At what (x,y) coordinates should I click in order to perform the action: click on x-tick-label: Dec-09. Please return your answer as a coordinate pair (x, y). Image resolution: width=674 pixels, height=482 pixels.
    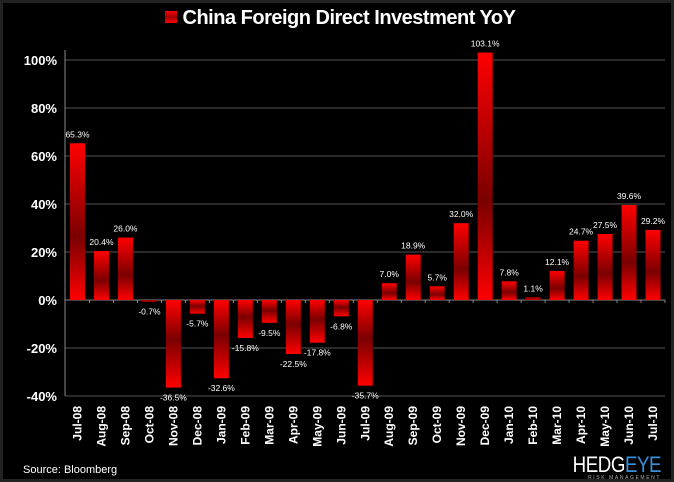
    Looking at the image, I should click on (485, 426).